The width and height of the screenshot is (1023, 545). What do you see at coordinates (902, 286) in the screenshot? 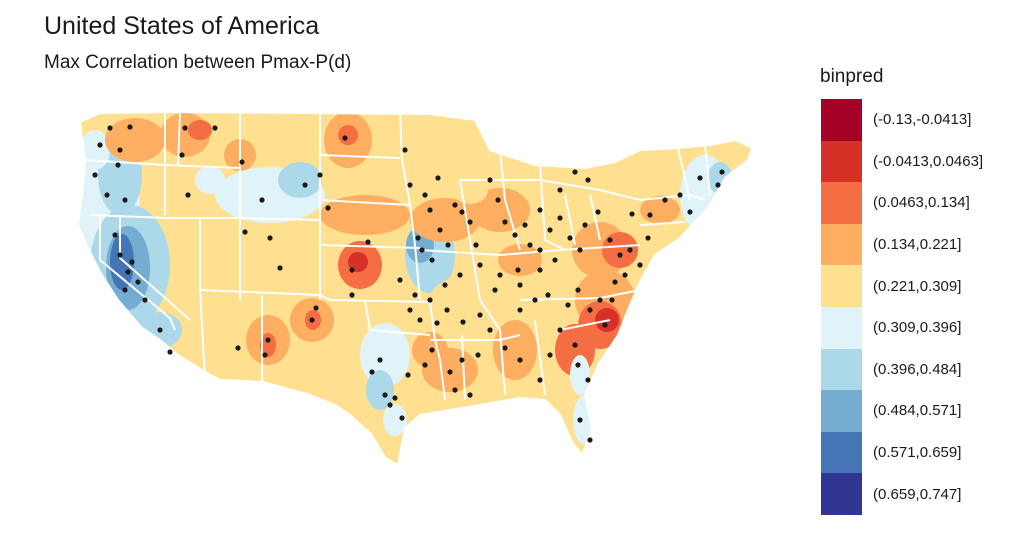
I see `legend-item: (0.221,0.309]` at bounding box center [902, 286].